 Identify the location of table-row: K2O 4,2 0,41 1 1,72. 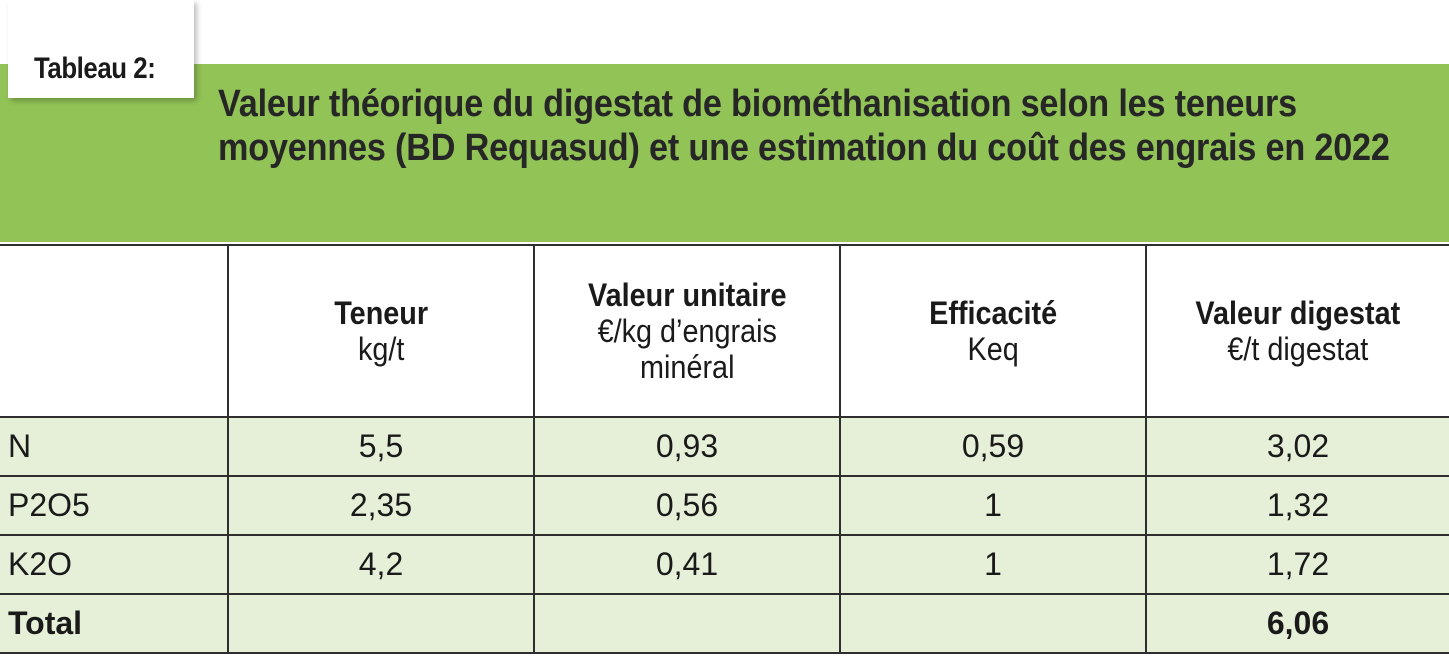
(724, 564).